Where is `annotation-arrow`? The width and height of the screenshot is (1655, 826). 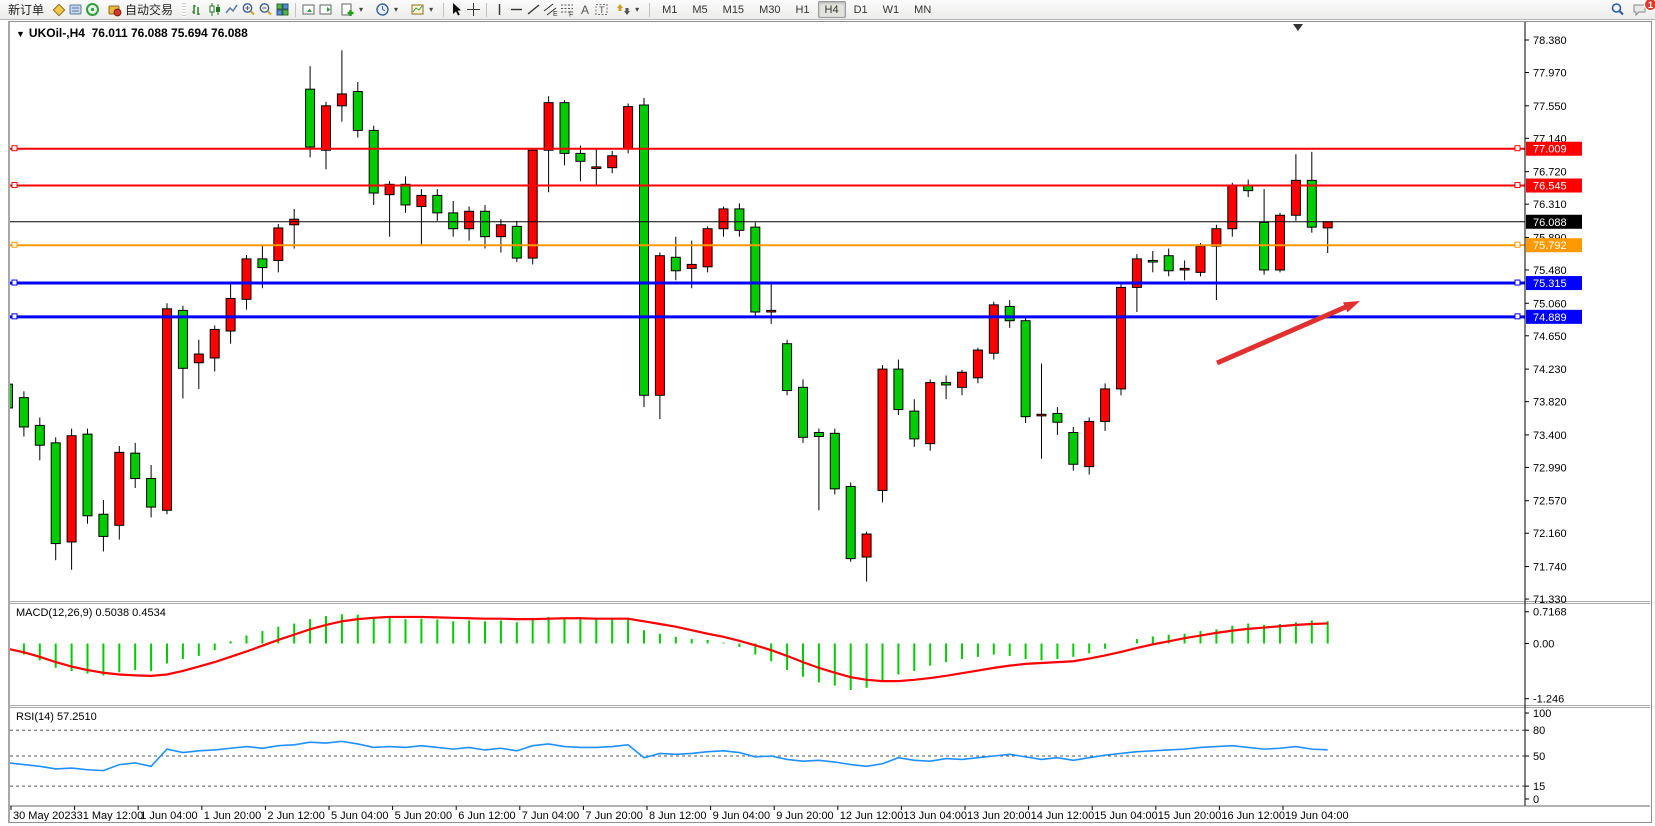 annotation-arrow is located at coordinates (1282, 334).